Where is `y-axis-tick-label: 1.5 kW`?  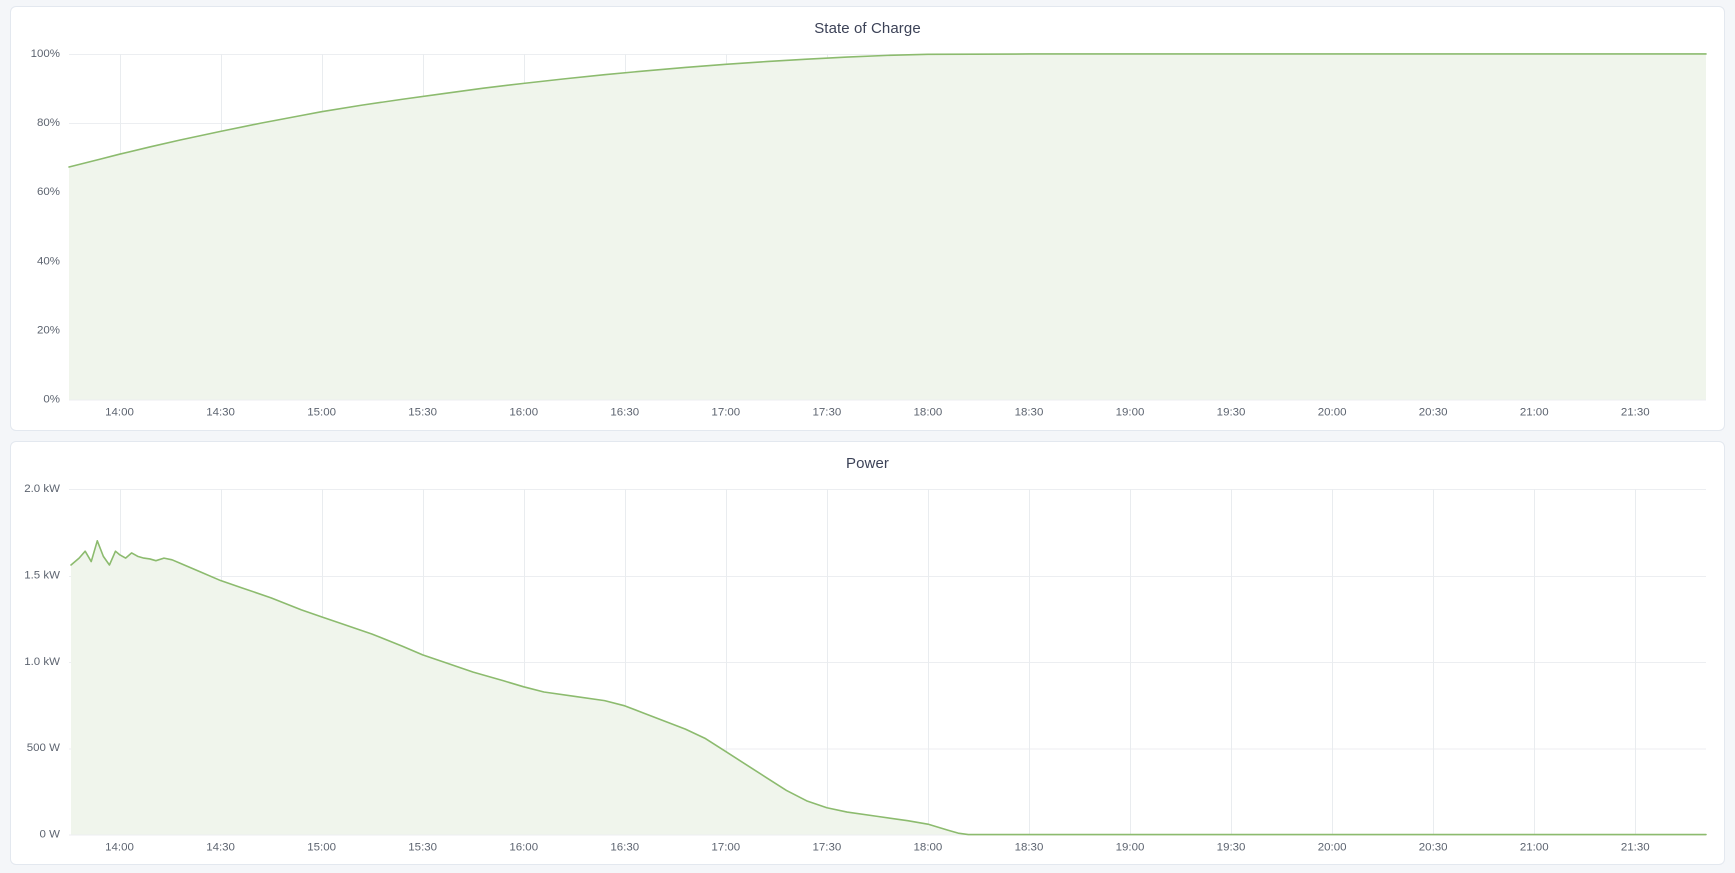 y-axis-tick-label: 1.5 kW is located at coordinates (42, 575).